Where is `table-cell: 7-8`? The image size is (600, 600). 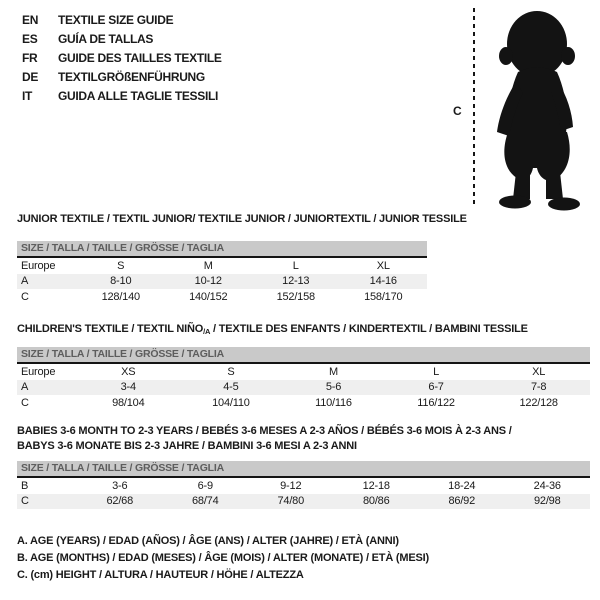
table-cell: 7-8 is located at coordinates (539, 387).